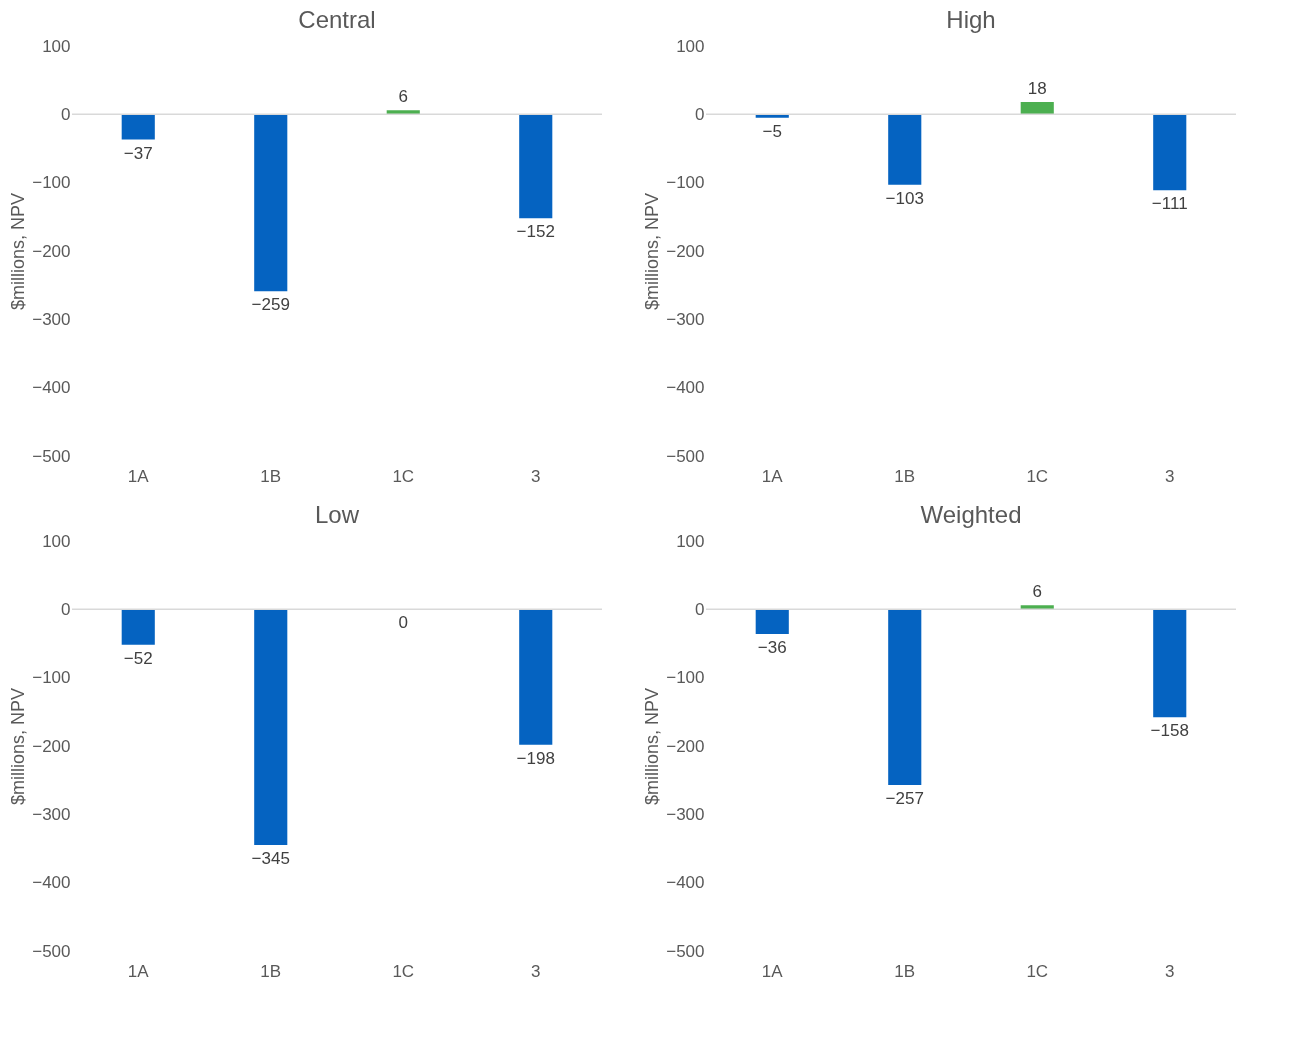 The width and height of the screenshot is (1289, 1059). What do you see at coordinates (971, 19) in the screenshot?
I see `chart-title: High` at bounding box center [971, 19].